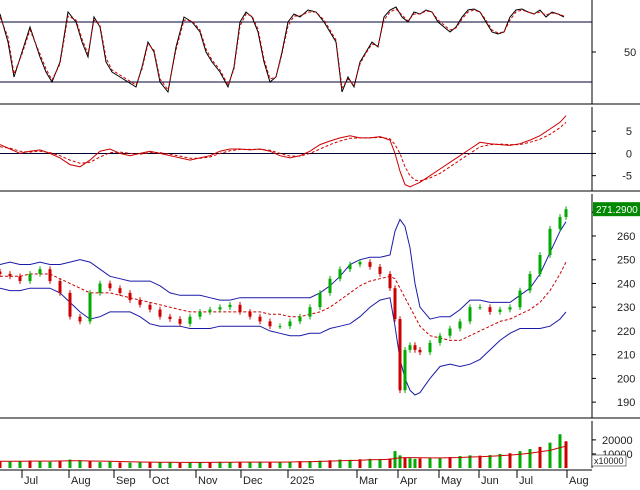 Image resolution: width=640 pixels, height=490 pixels. What do you see at coordinates (126, 481) in the screenshot?
I see `x-axis-month-label: Sep` at bounding box center [126, 481].